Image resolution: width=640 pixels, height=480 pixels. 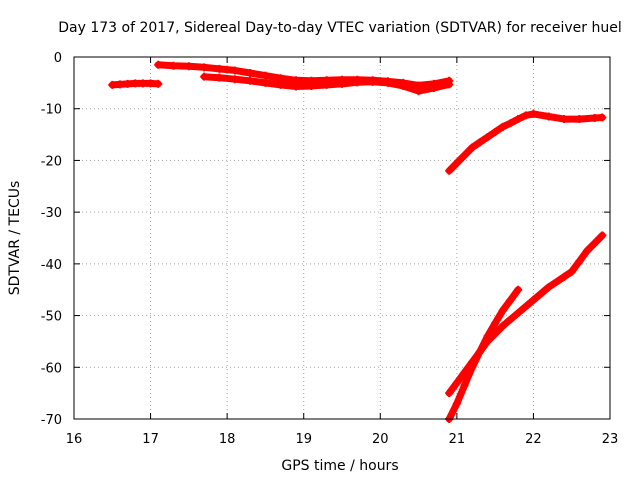 I want to click on y-tick-label: -70, so click(x=51, y=420).